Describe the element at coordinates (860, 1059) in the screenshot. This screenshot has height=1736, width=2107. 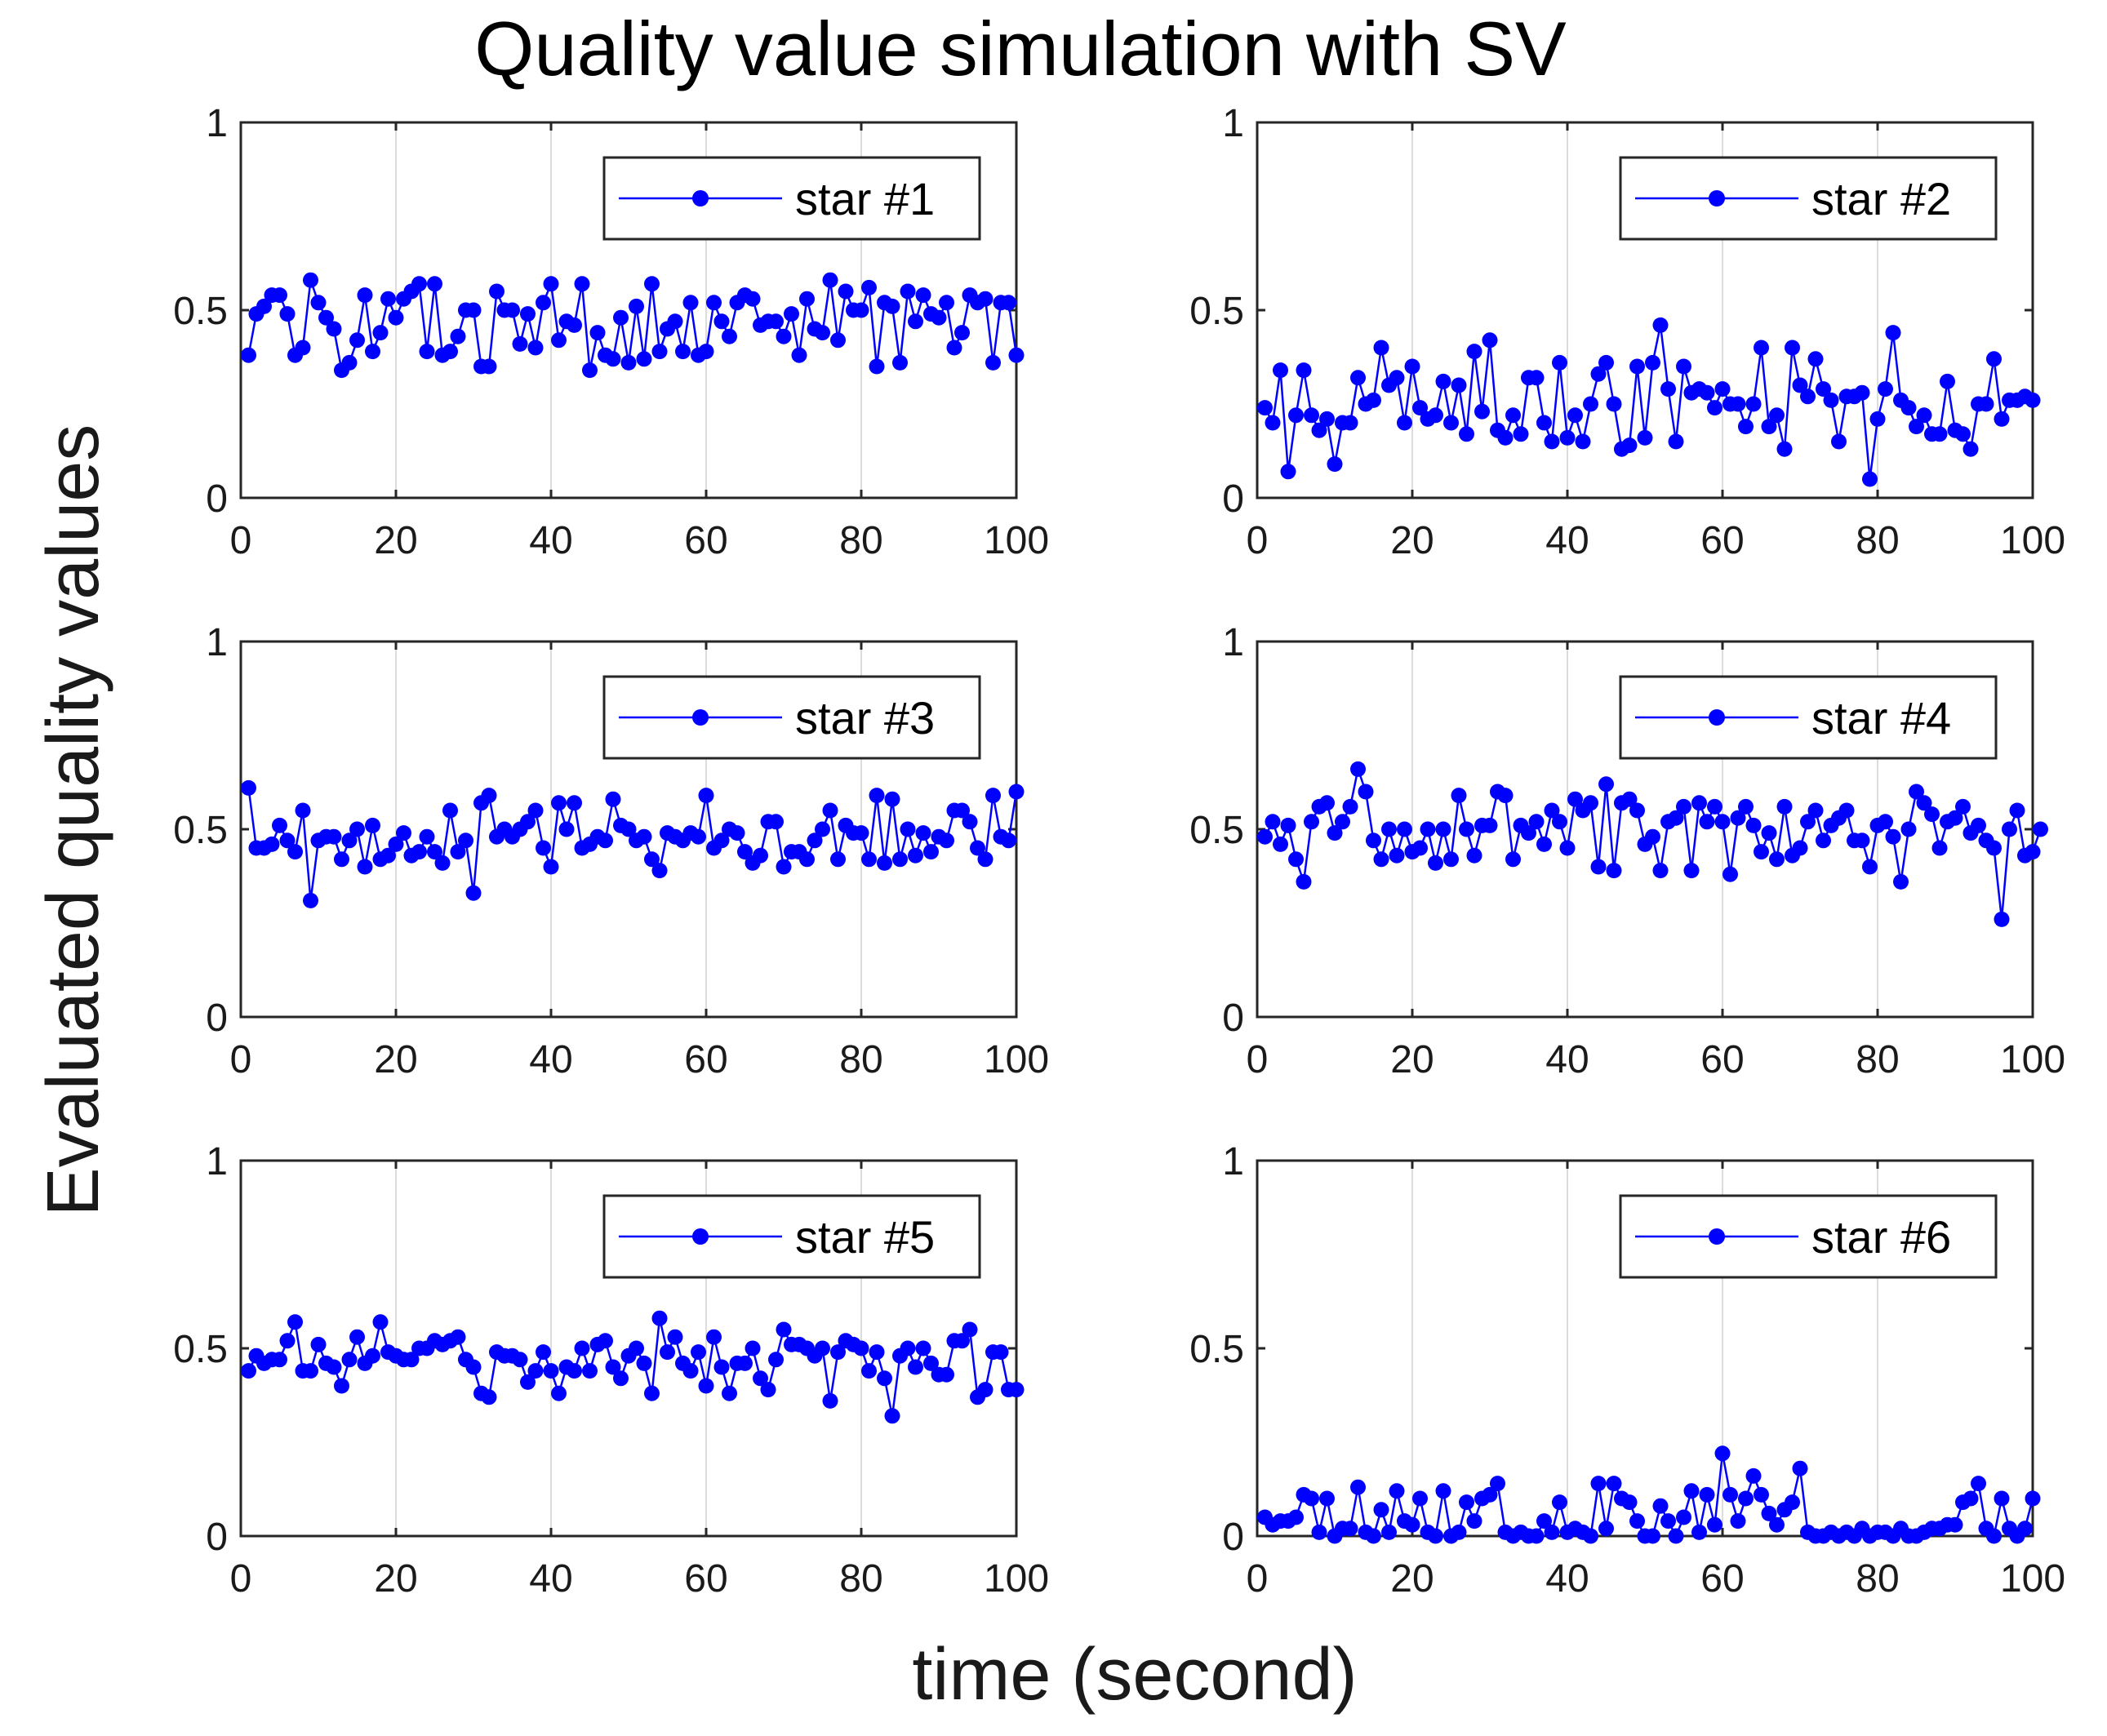
I see `x-tick-label: 80` at that location.